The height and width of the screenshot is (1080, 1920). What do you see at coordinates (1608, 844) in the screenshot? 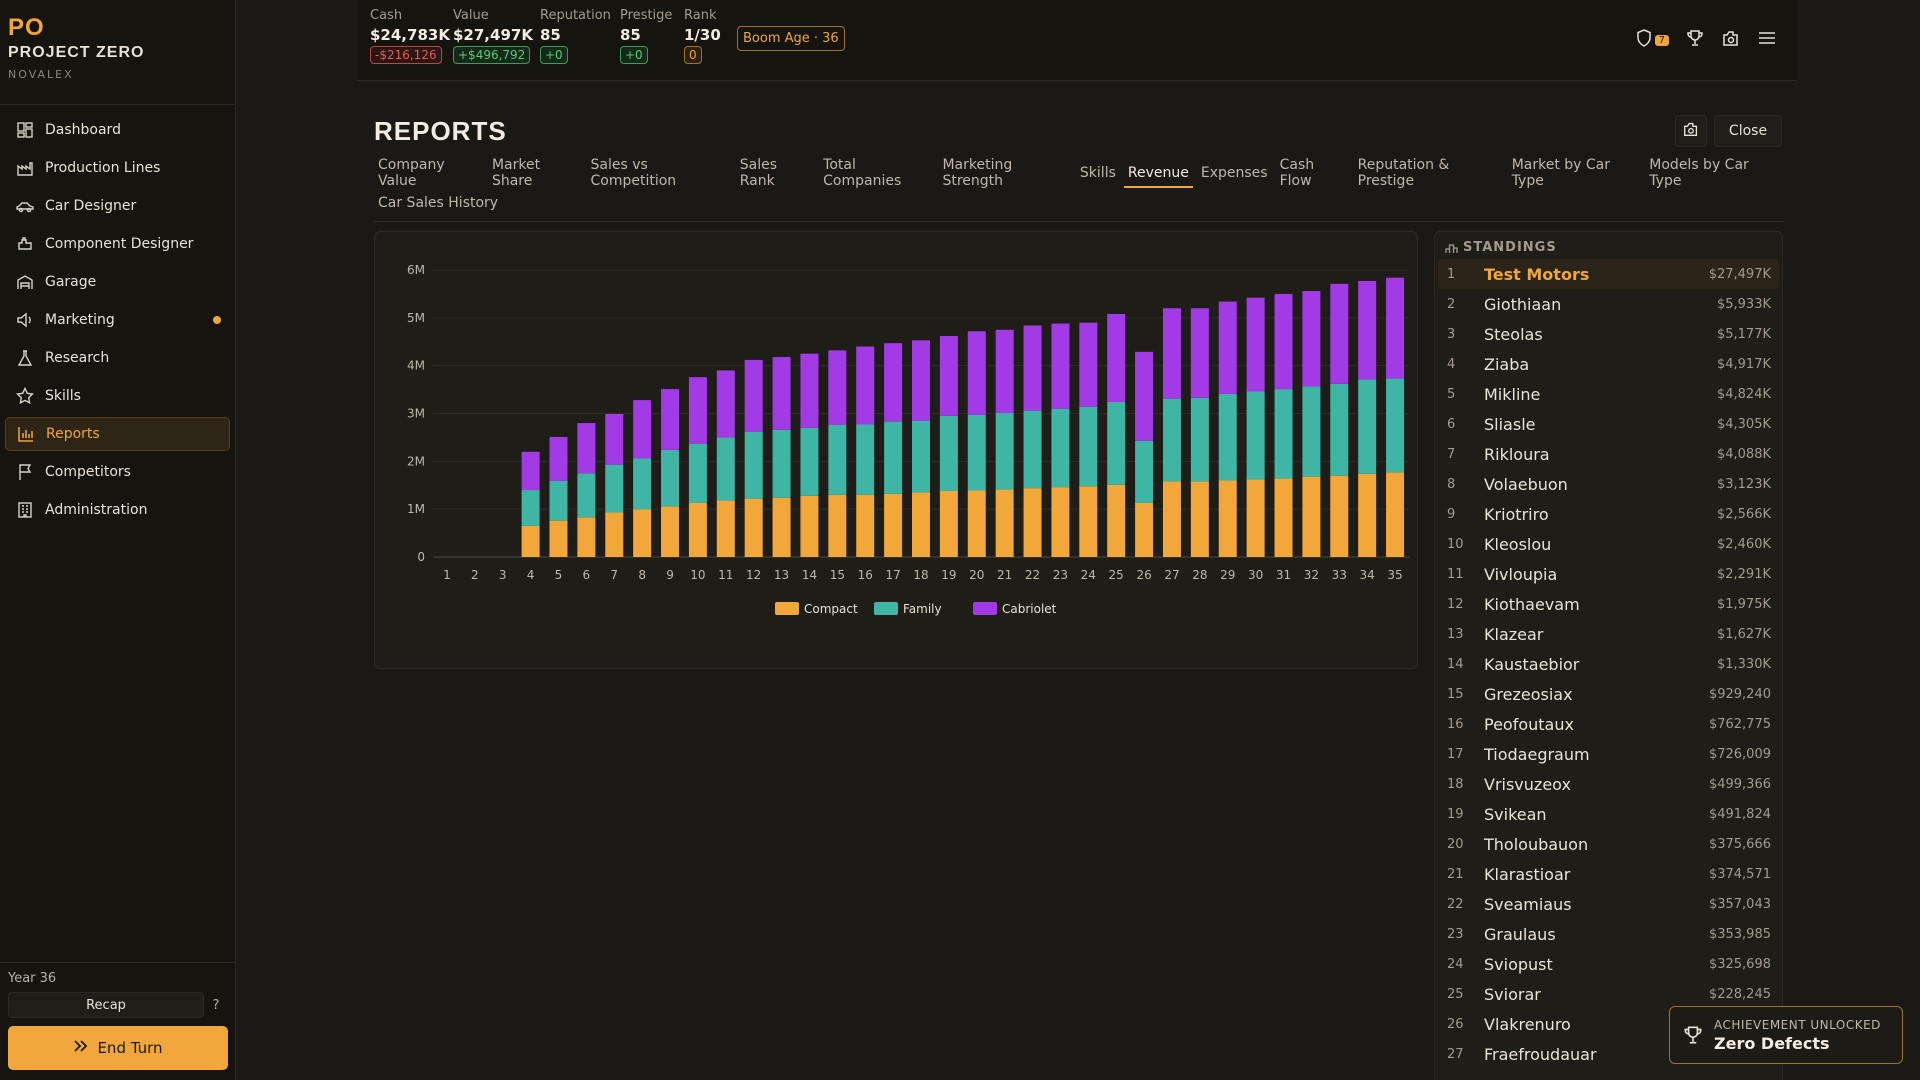
I see `standings-row: 20 Tholoubauon $375,666` at bounding box center [1608, 844].